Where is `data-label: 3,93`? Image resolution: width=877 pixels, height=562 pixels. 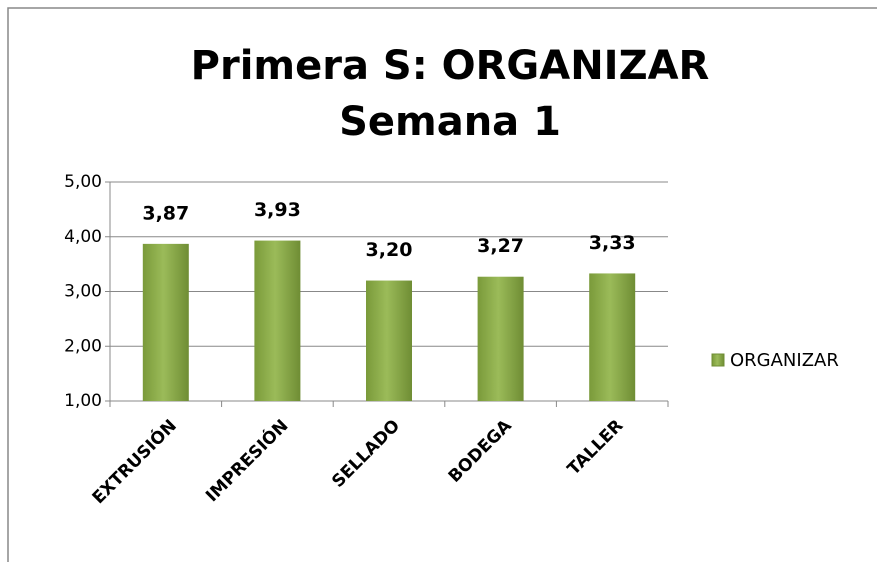
data-label: 3,93 is located at coordinates (277, 210).